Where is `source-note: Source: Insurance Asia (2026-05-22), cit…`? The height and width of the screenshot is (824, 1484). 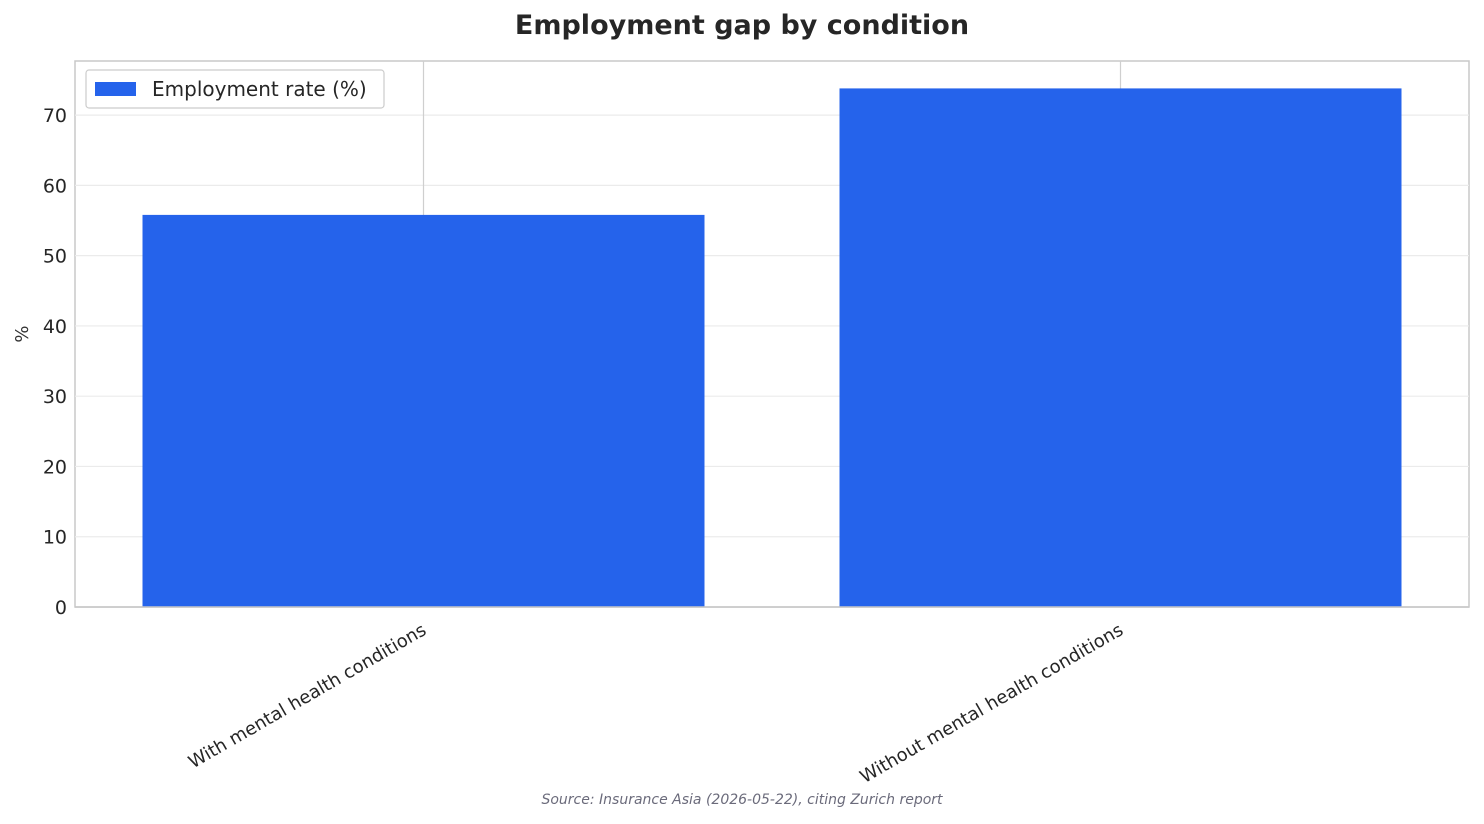
source-note: Source: Insurance Asia (2026-05-22), cit… is located at coordinates (742, 800).